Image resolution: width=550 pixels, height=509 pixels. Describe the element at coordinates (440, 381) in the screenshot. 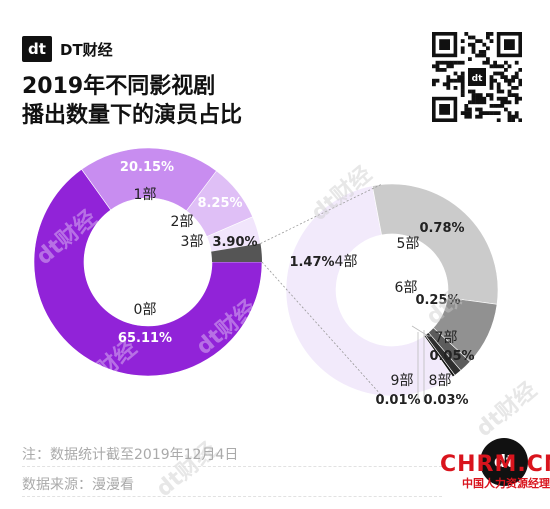

I see `detail-label-4: 8部` at that location.